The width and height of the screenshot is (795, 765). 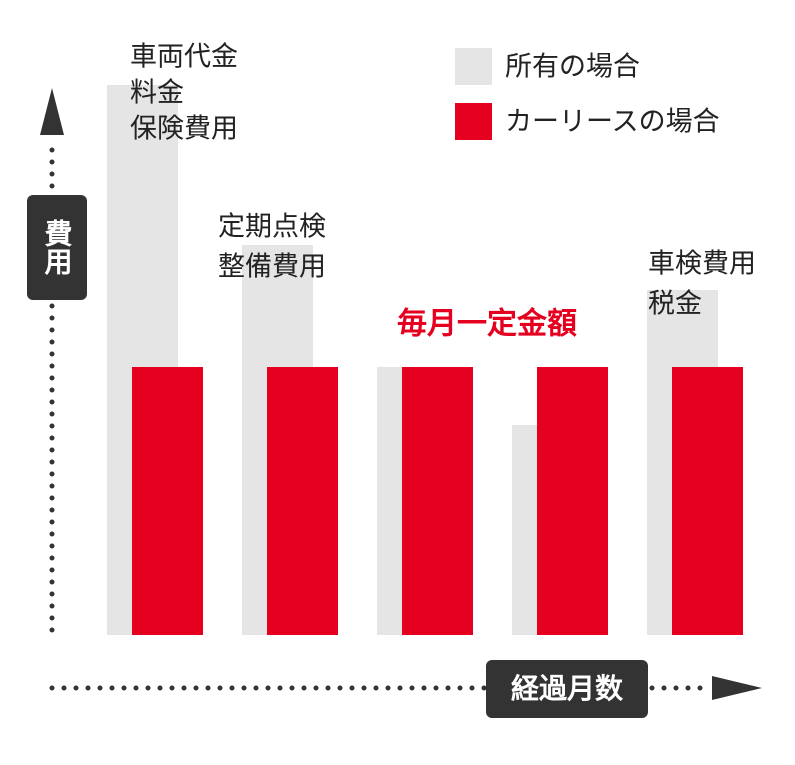 I want to click on annotation-line: 保険費用, so click(x=184, y=129).